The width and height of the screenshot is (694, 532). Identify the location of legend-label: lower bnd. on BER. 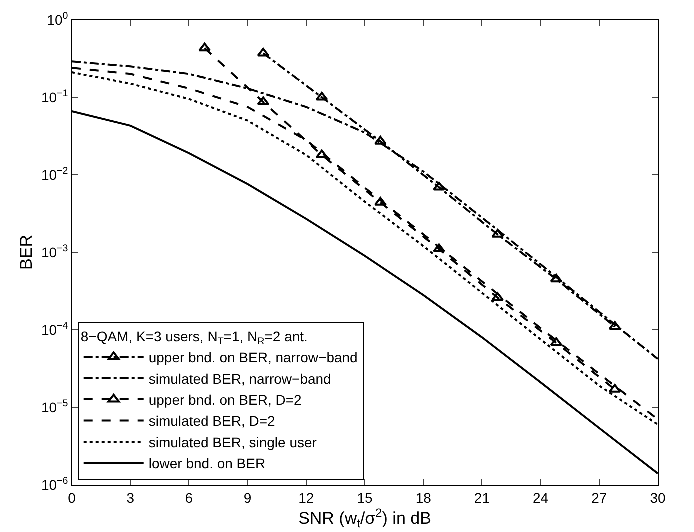
(207, 464).